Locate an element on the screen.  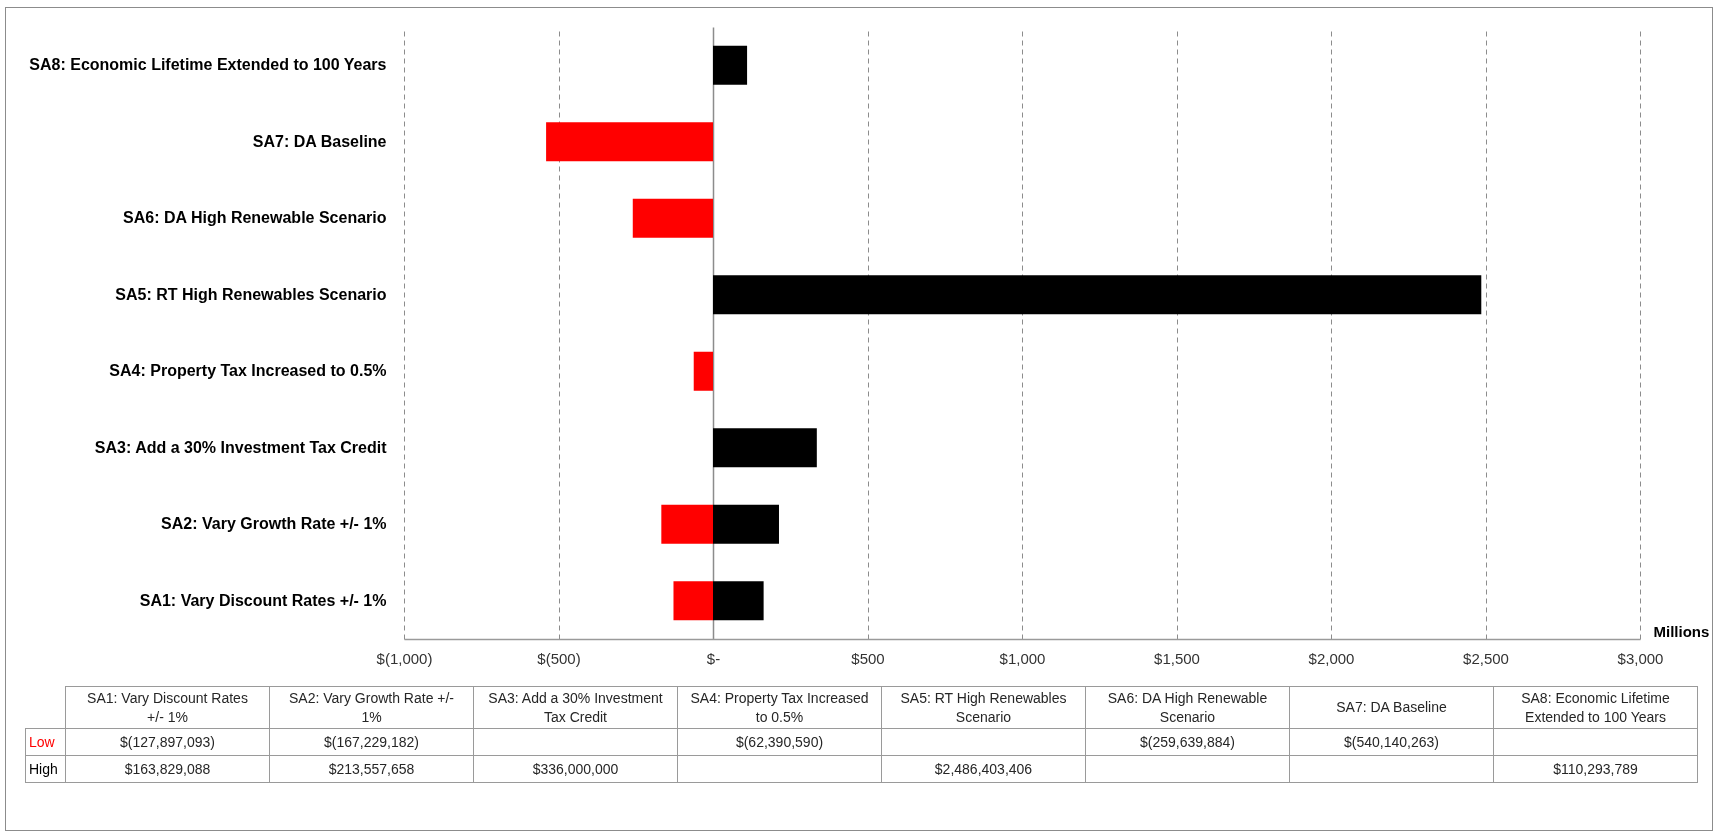
x-tick-label: $(1,000) is located at coordinates (404, 658).